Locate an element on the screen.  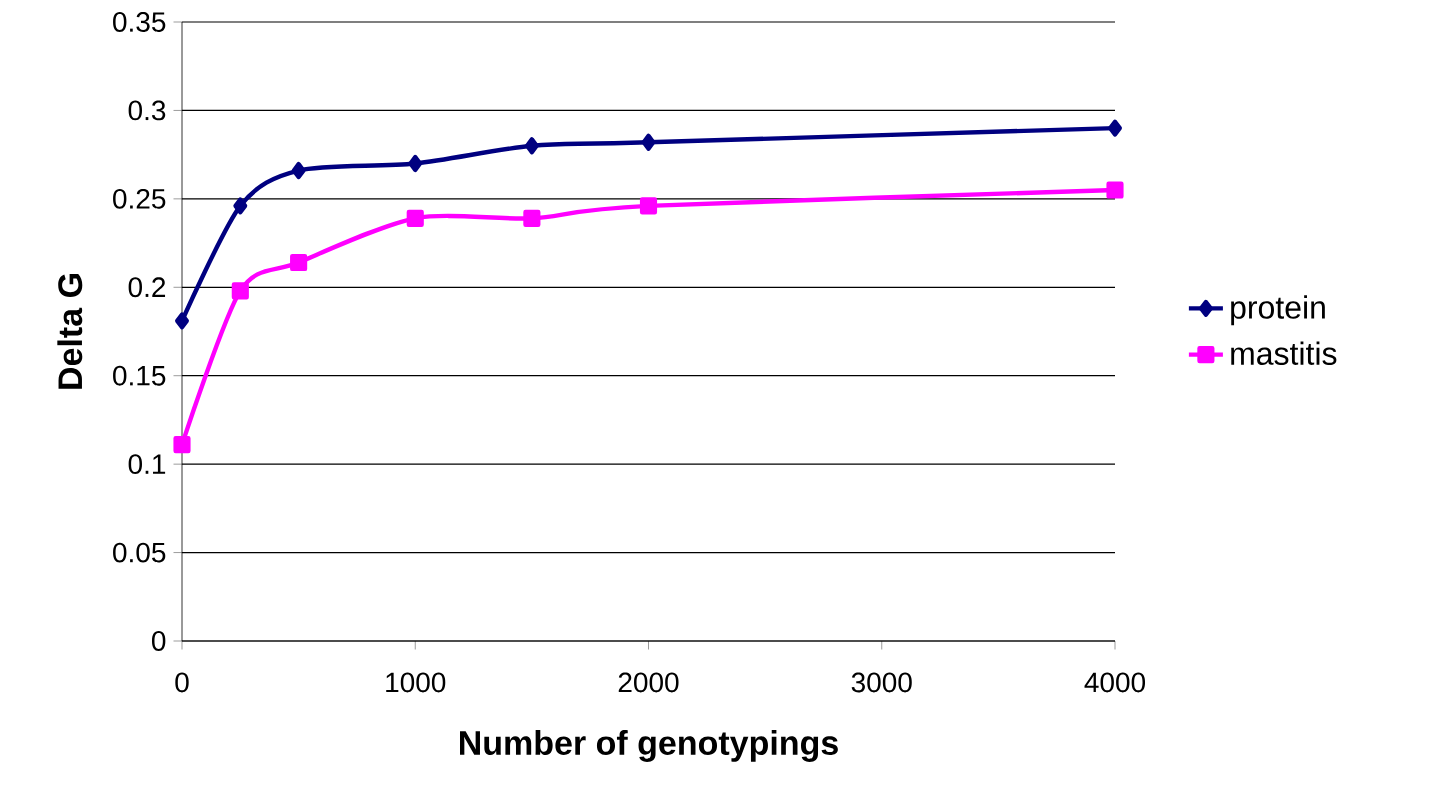
x-tick-label: 3000 is located at coordinates (881, 682).